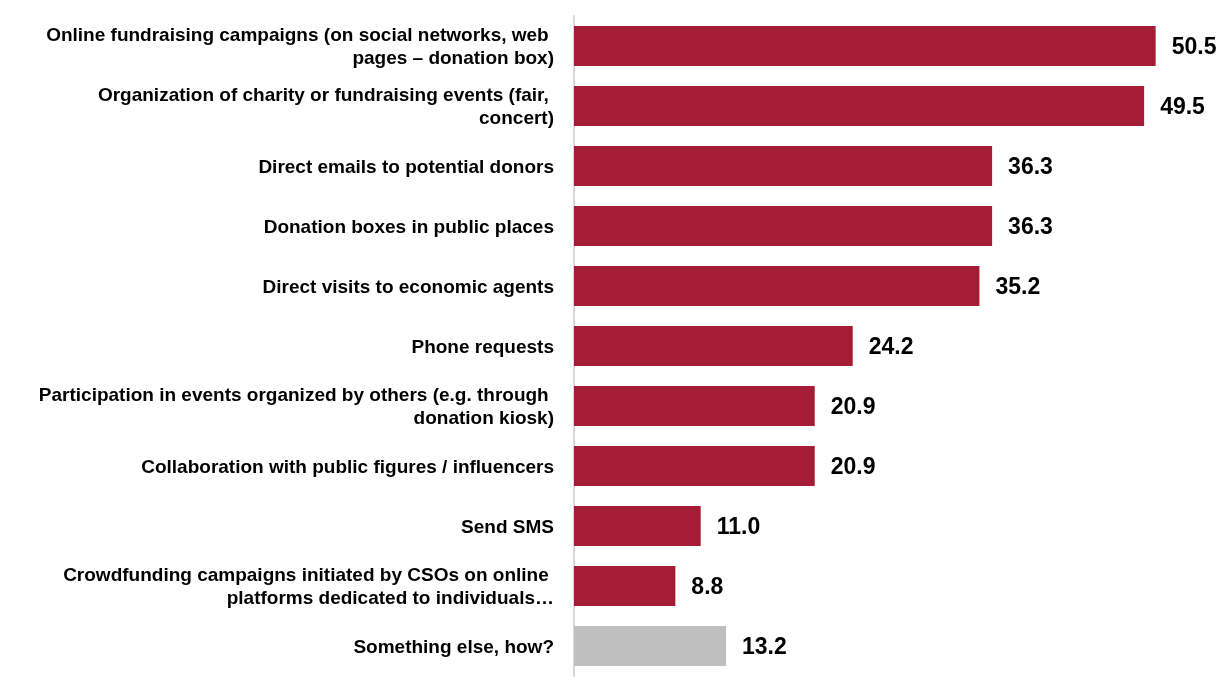 The width and height of the screenshot is (1219, 692). Describe the element at coordinates (1018, 286) in the screenshot. I see `data-label: 35.2` at that location.